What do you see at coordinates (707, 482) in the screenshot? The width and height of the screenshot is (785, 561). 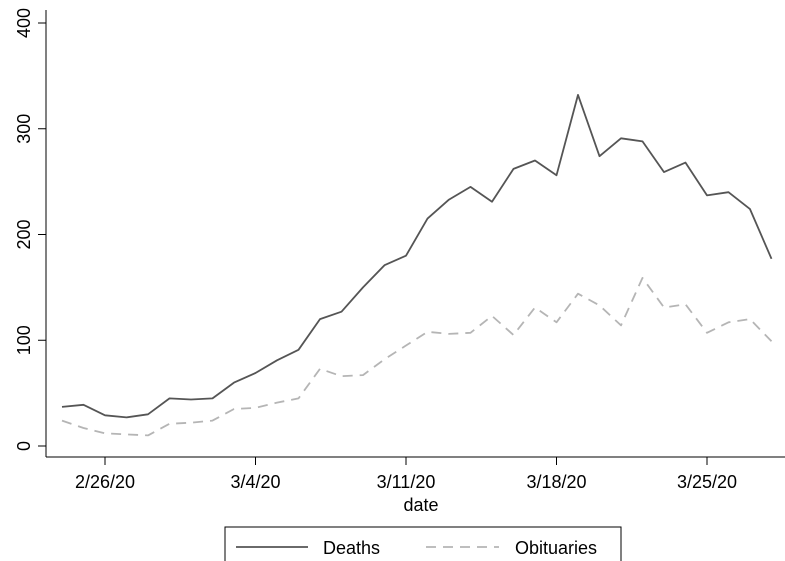 I see `x-tick-label: 3/25/20` at bounding box center [707, 482].